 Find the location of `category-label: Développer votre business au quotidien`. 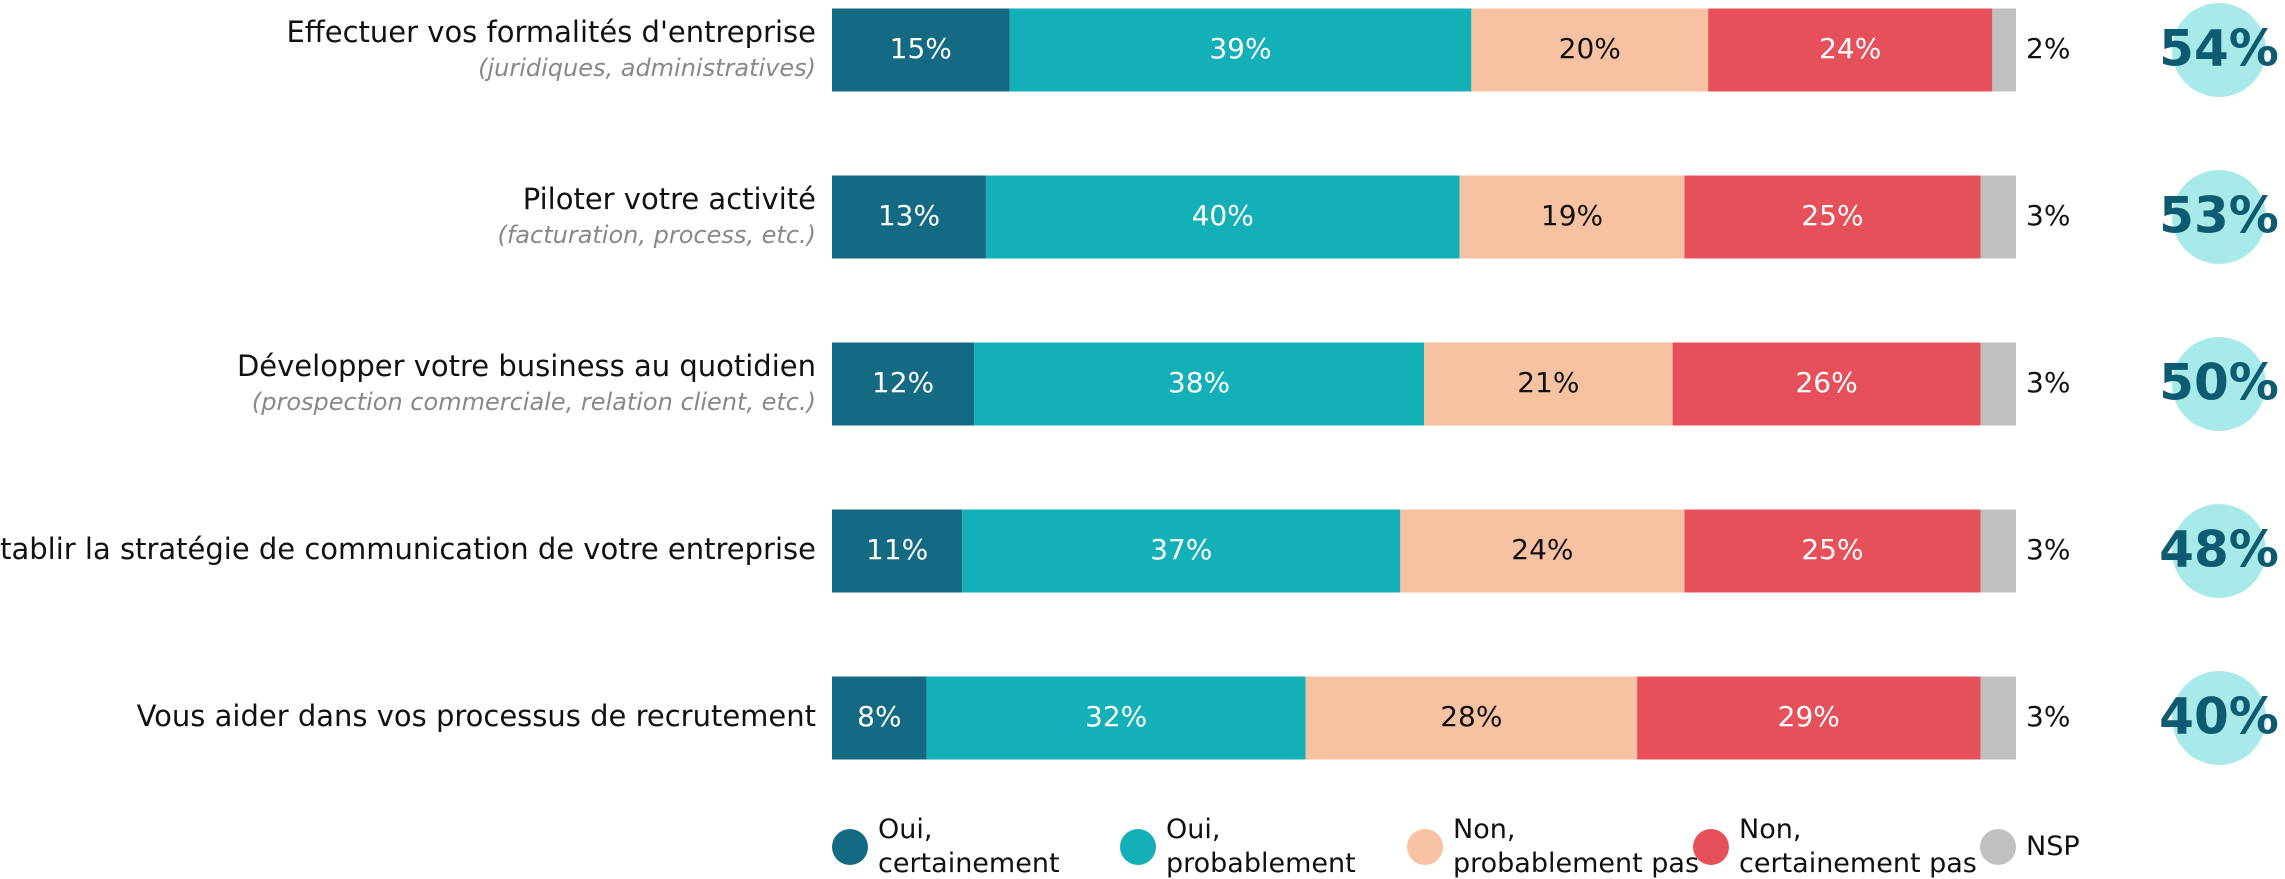

category-label: Développer votre business au quotidien is located at coordinates (526, 366).